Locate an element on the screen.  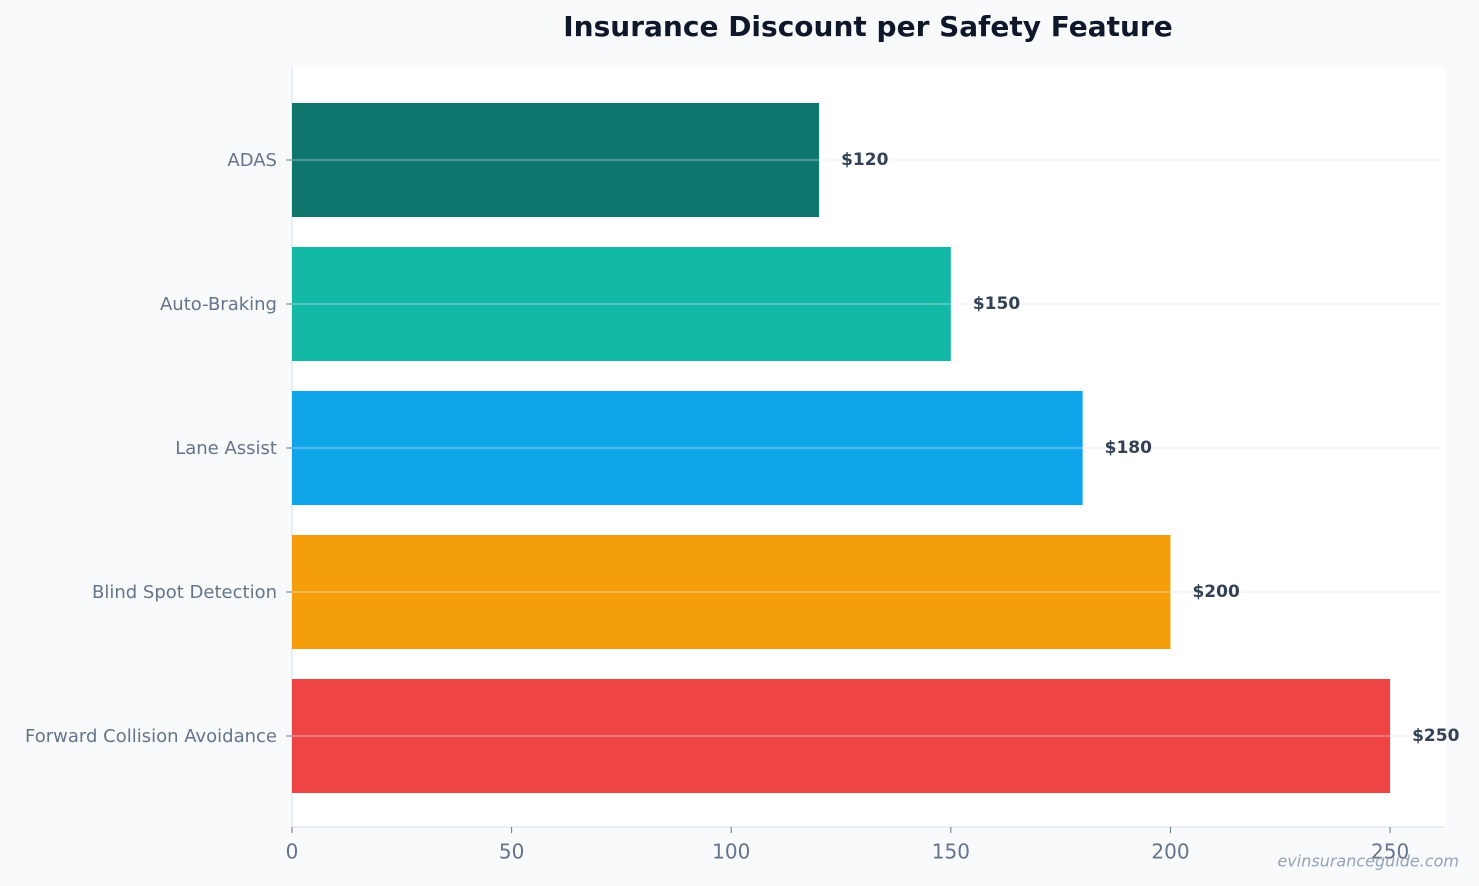
y-tick-label: Forward Collision Avoidance is located at coordinates (151, 736).